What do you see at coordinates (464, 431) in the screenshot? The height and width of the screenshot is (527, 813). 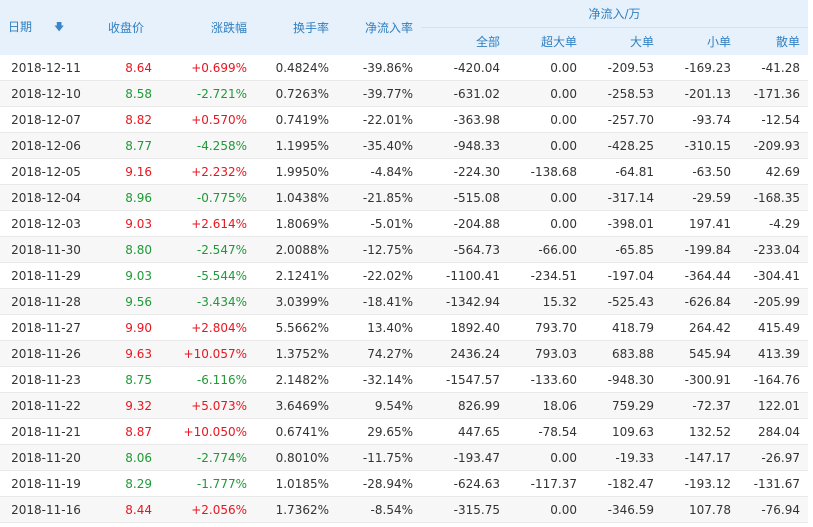 I see `cell-total: 447.65` at bounding box center [464, 431].